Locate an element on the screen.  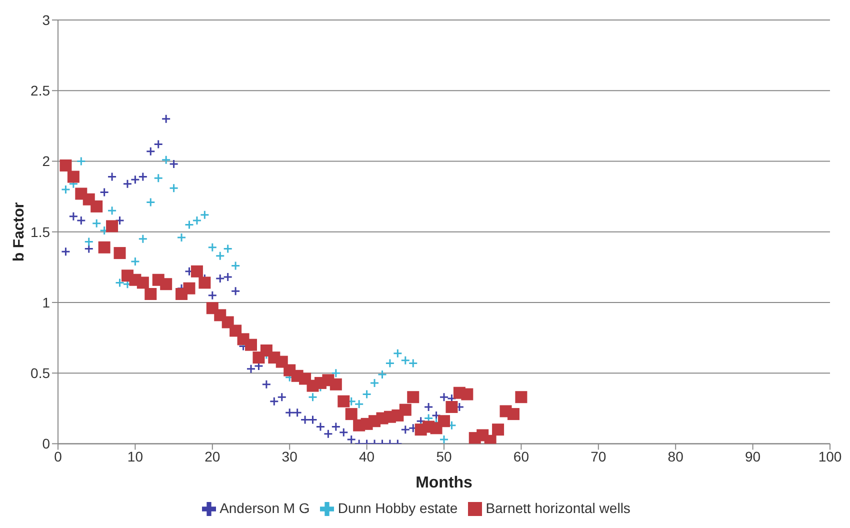
y-tick-label: 2 is located at coordinates (46, 161).